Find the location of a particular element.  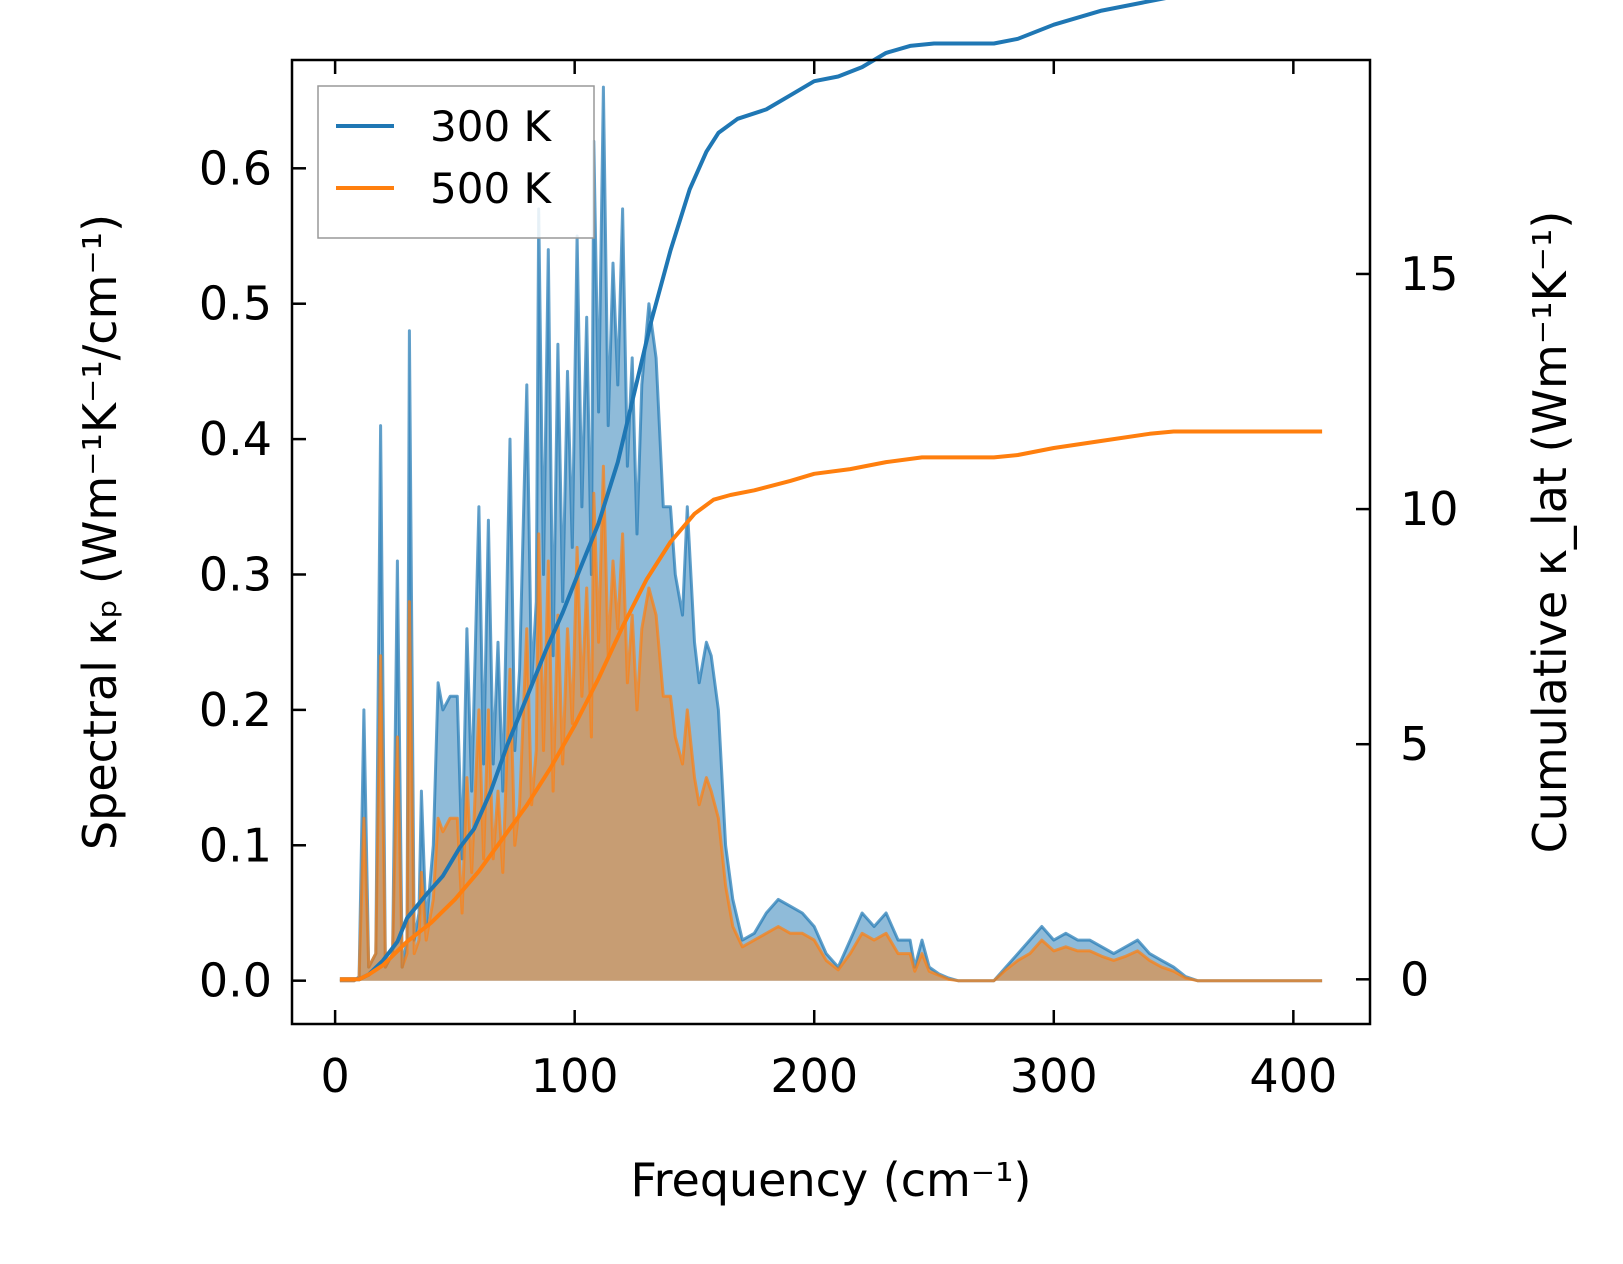

left-y-tick-label: 0.5 is located at coordinates (235, 304).